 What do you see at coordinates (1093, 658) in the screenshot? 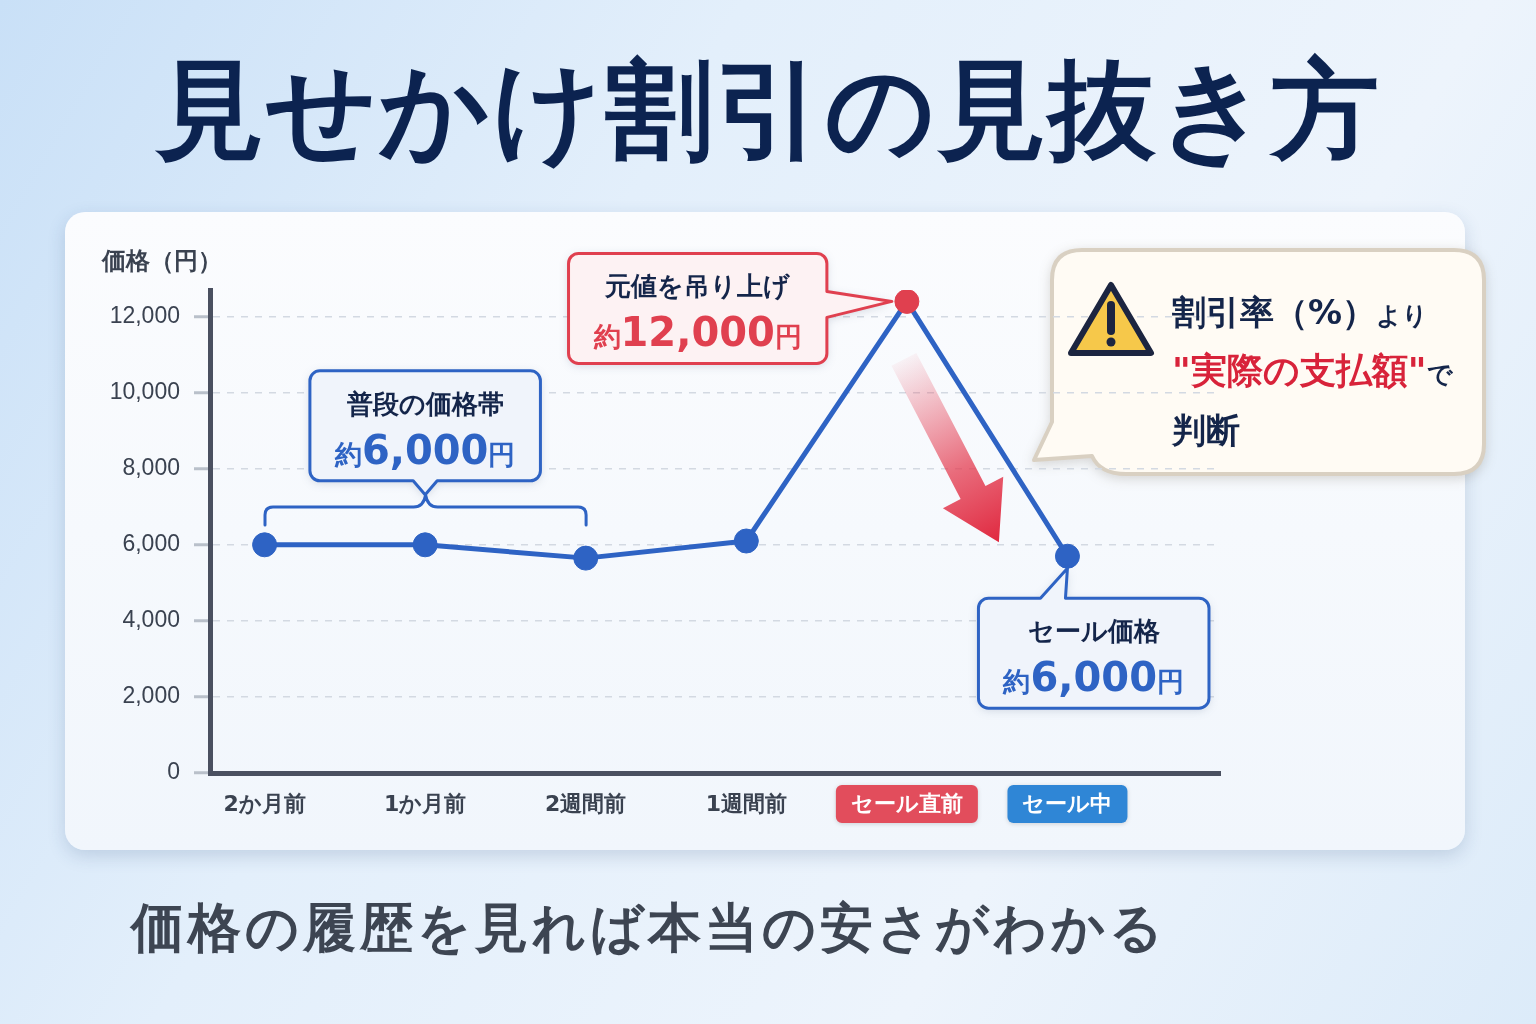
I see `annotation: セール価格約6,000円` at bounding box center [1093, 658].